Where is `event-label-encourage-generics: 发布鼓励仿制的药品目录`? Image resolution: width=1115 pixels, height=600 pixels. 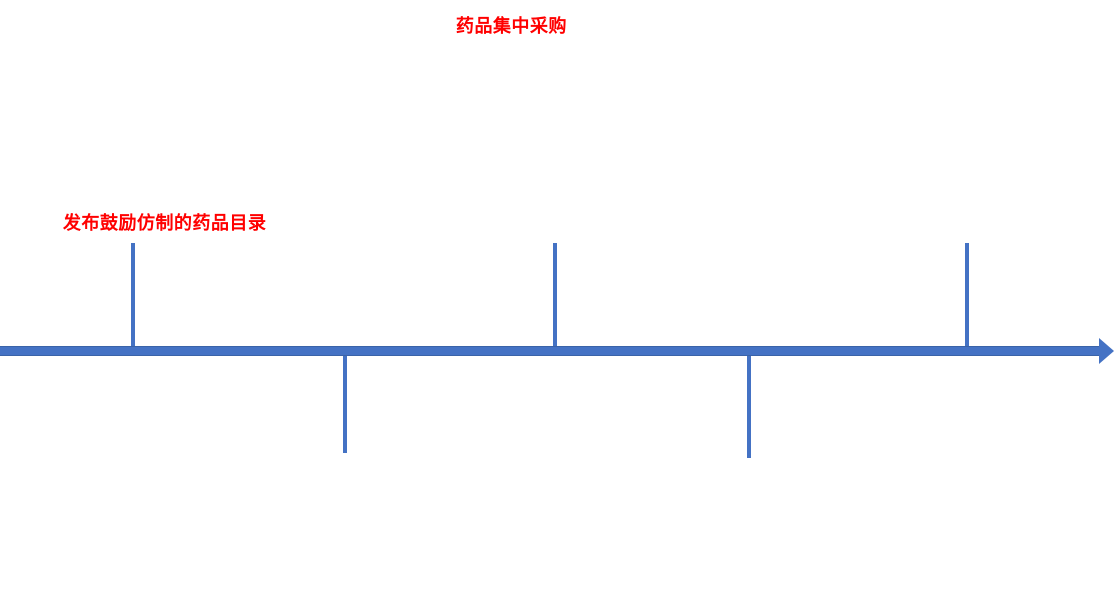 event-label-encourage-generics: 发布鼓励仿制的药品目录 is located at coordinates (165, 223).